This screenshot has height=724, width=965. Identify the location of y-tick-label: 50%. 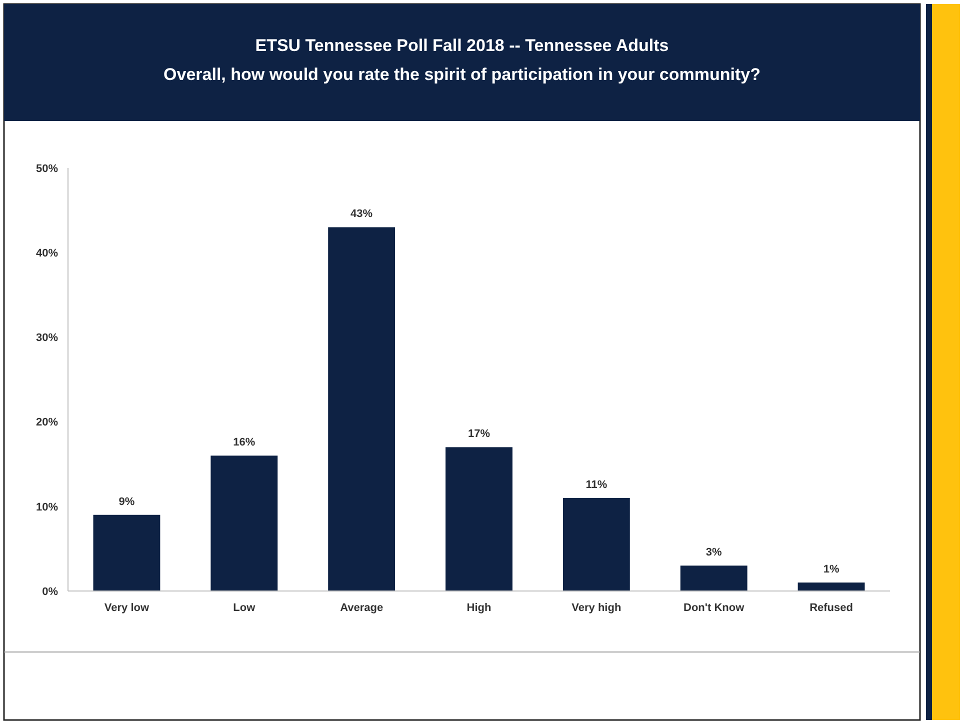
(47, 168).